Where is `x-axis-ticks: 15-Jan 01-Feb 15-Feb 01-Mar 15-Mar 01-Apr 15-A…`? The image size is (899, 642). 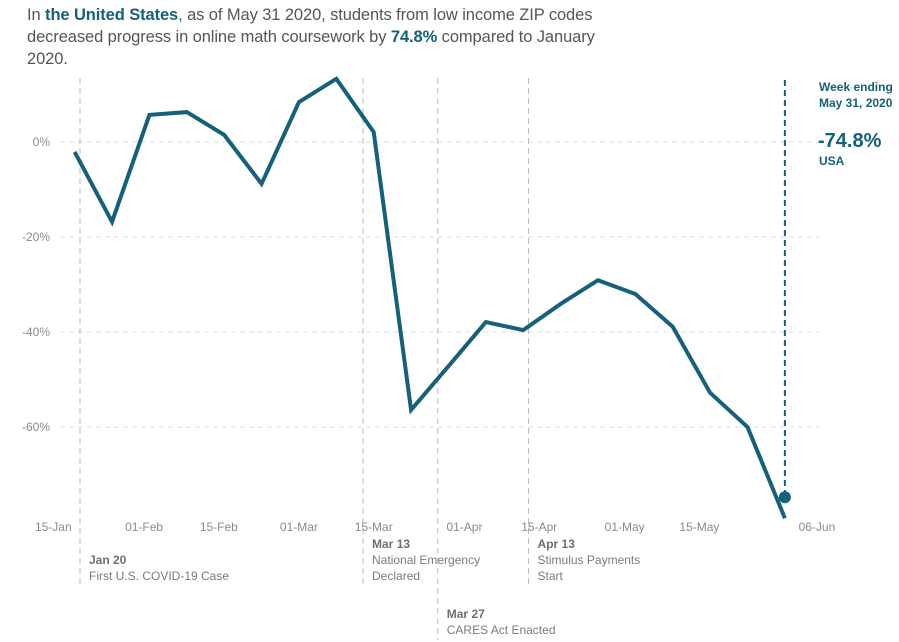 x-axis-ticks: 15-Jan 01-Feb 15-Feb 01-Mar 15-Mar 01-Apr 15-A… is located at coordinates (435, 527).